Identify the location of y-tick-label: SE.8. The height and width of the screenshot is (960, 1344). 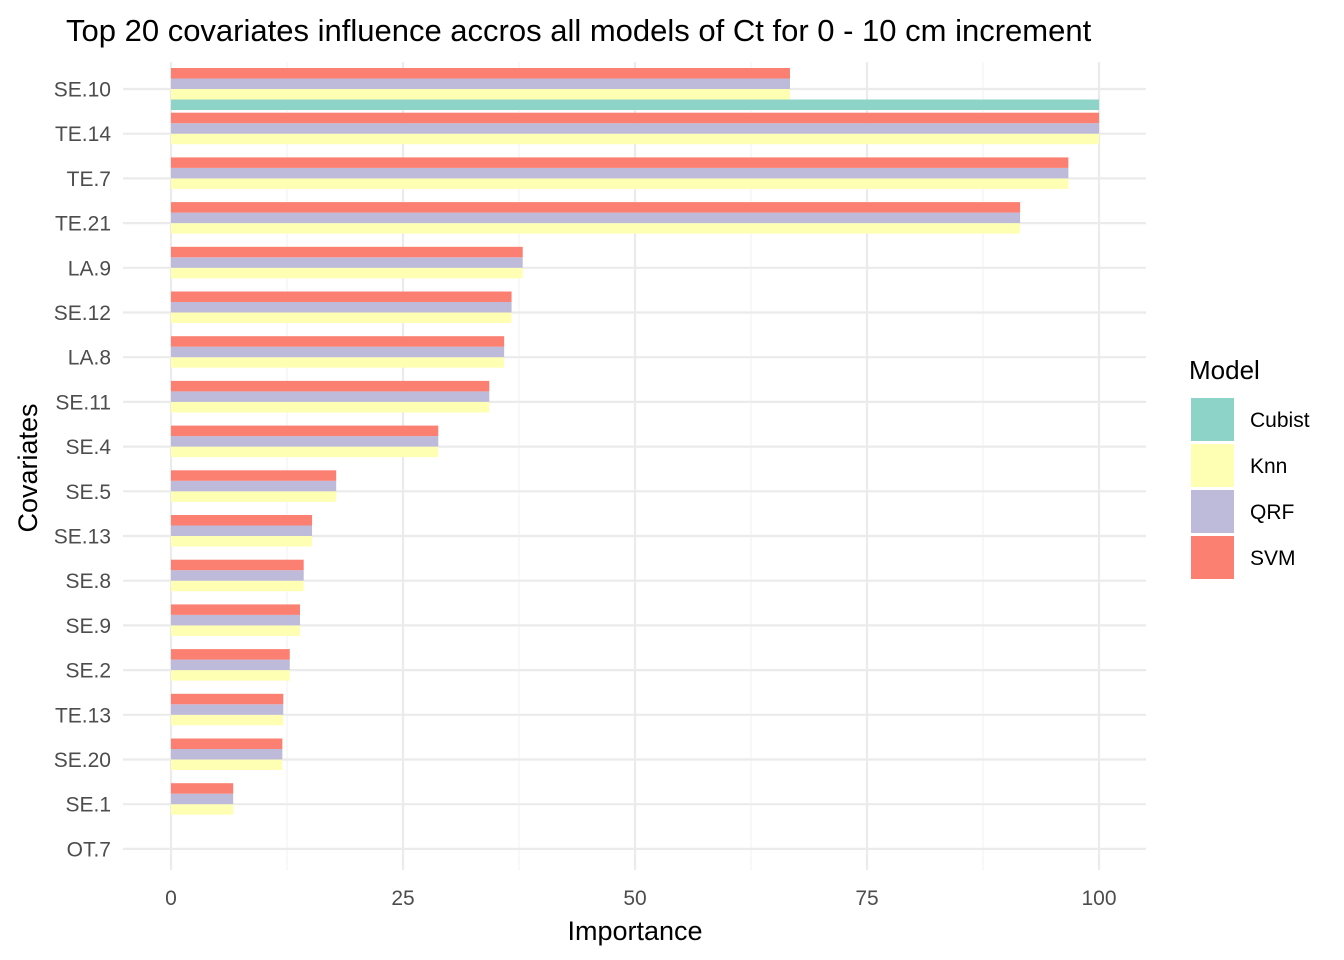
(88, 581).